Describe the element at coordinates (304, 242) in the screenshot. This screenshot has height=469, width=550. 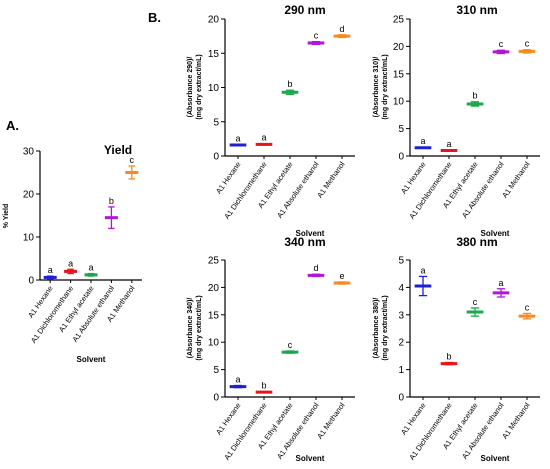
I see `chart-title: 340 nm` at that location.